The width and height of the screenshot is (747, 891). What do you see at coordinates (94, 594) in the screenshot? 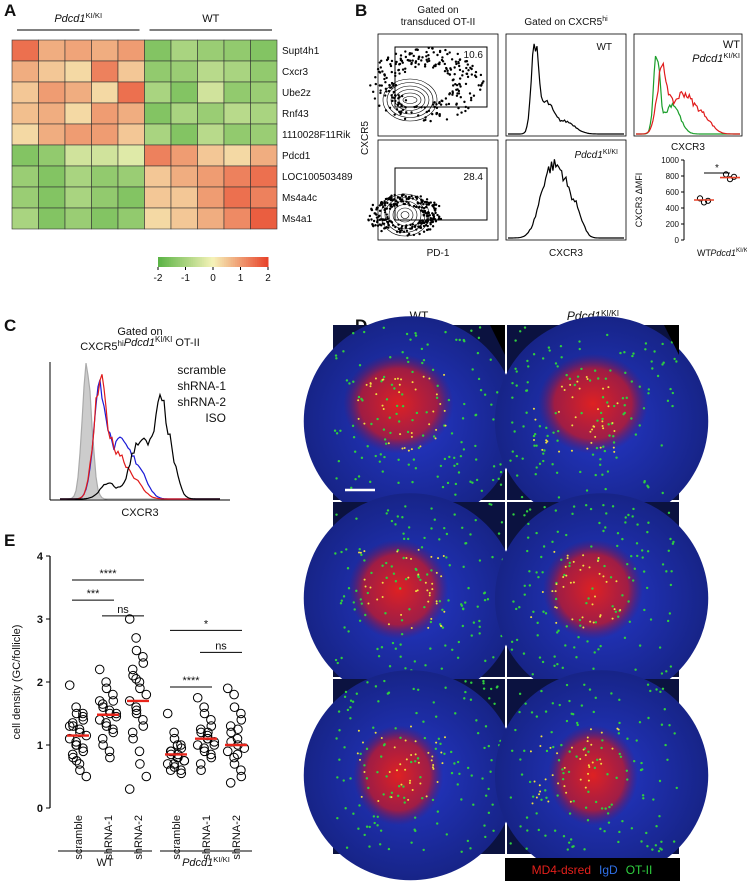
I see `significance-label: ***` at bounding box center [94, 594].